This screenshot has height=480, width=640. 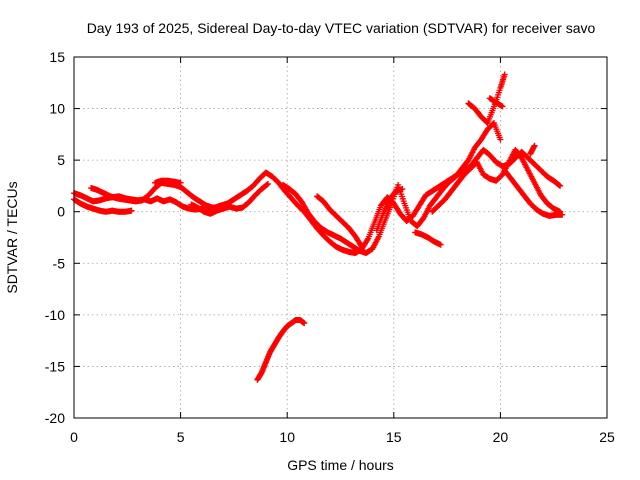 I want to click on series-track-k, so click(x=486, y=99).